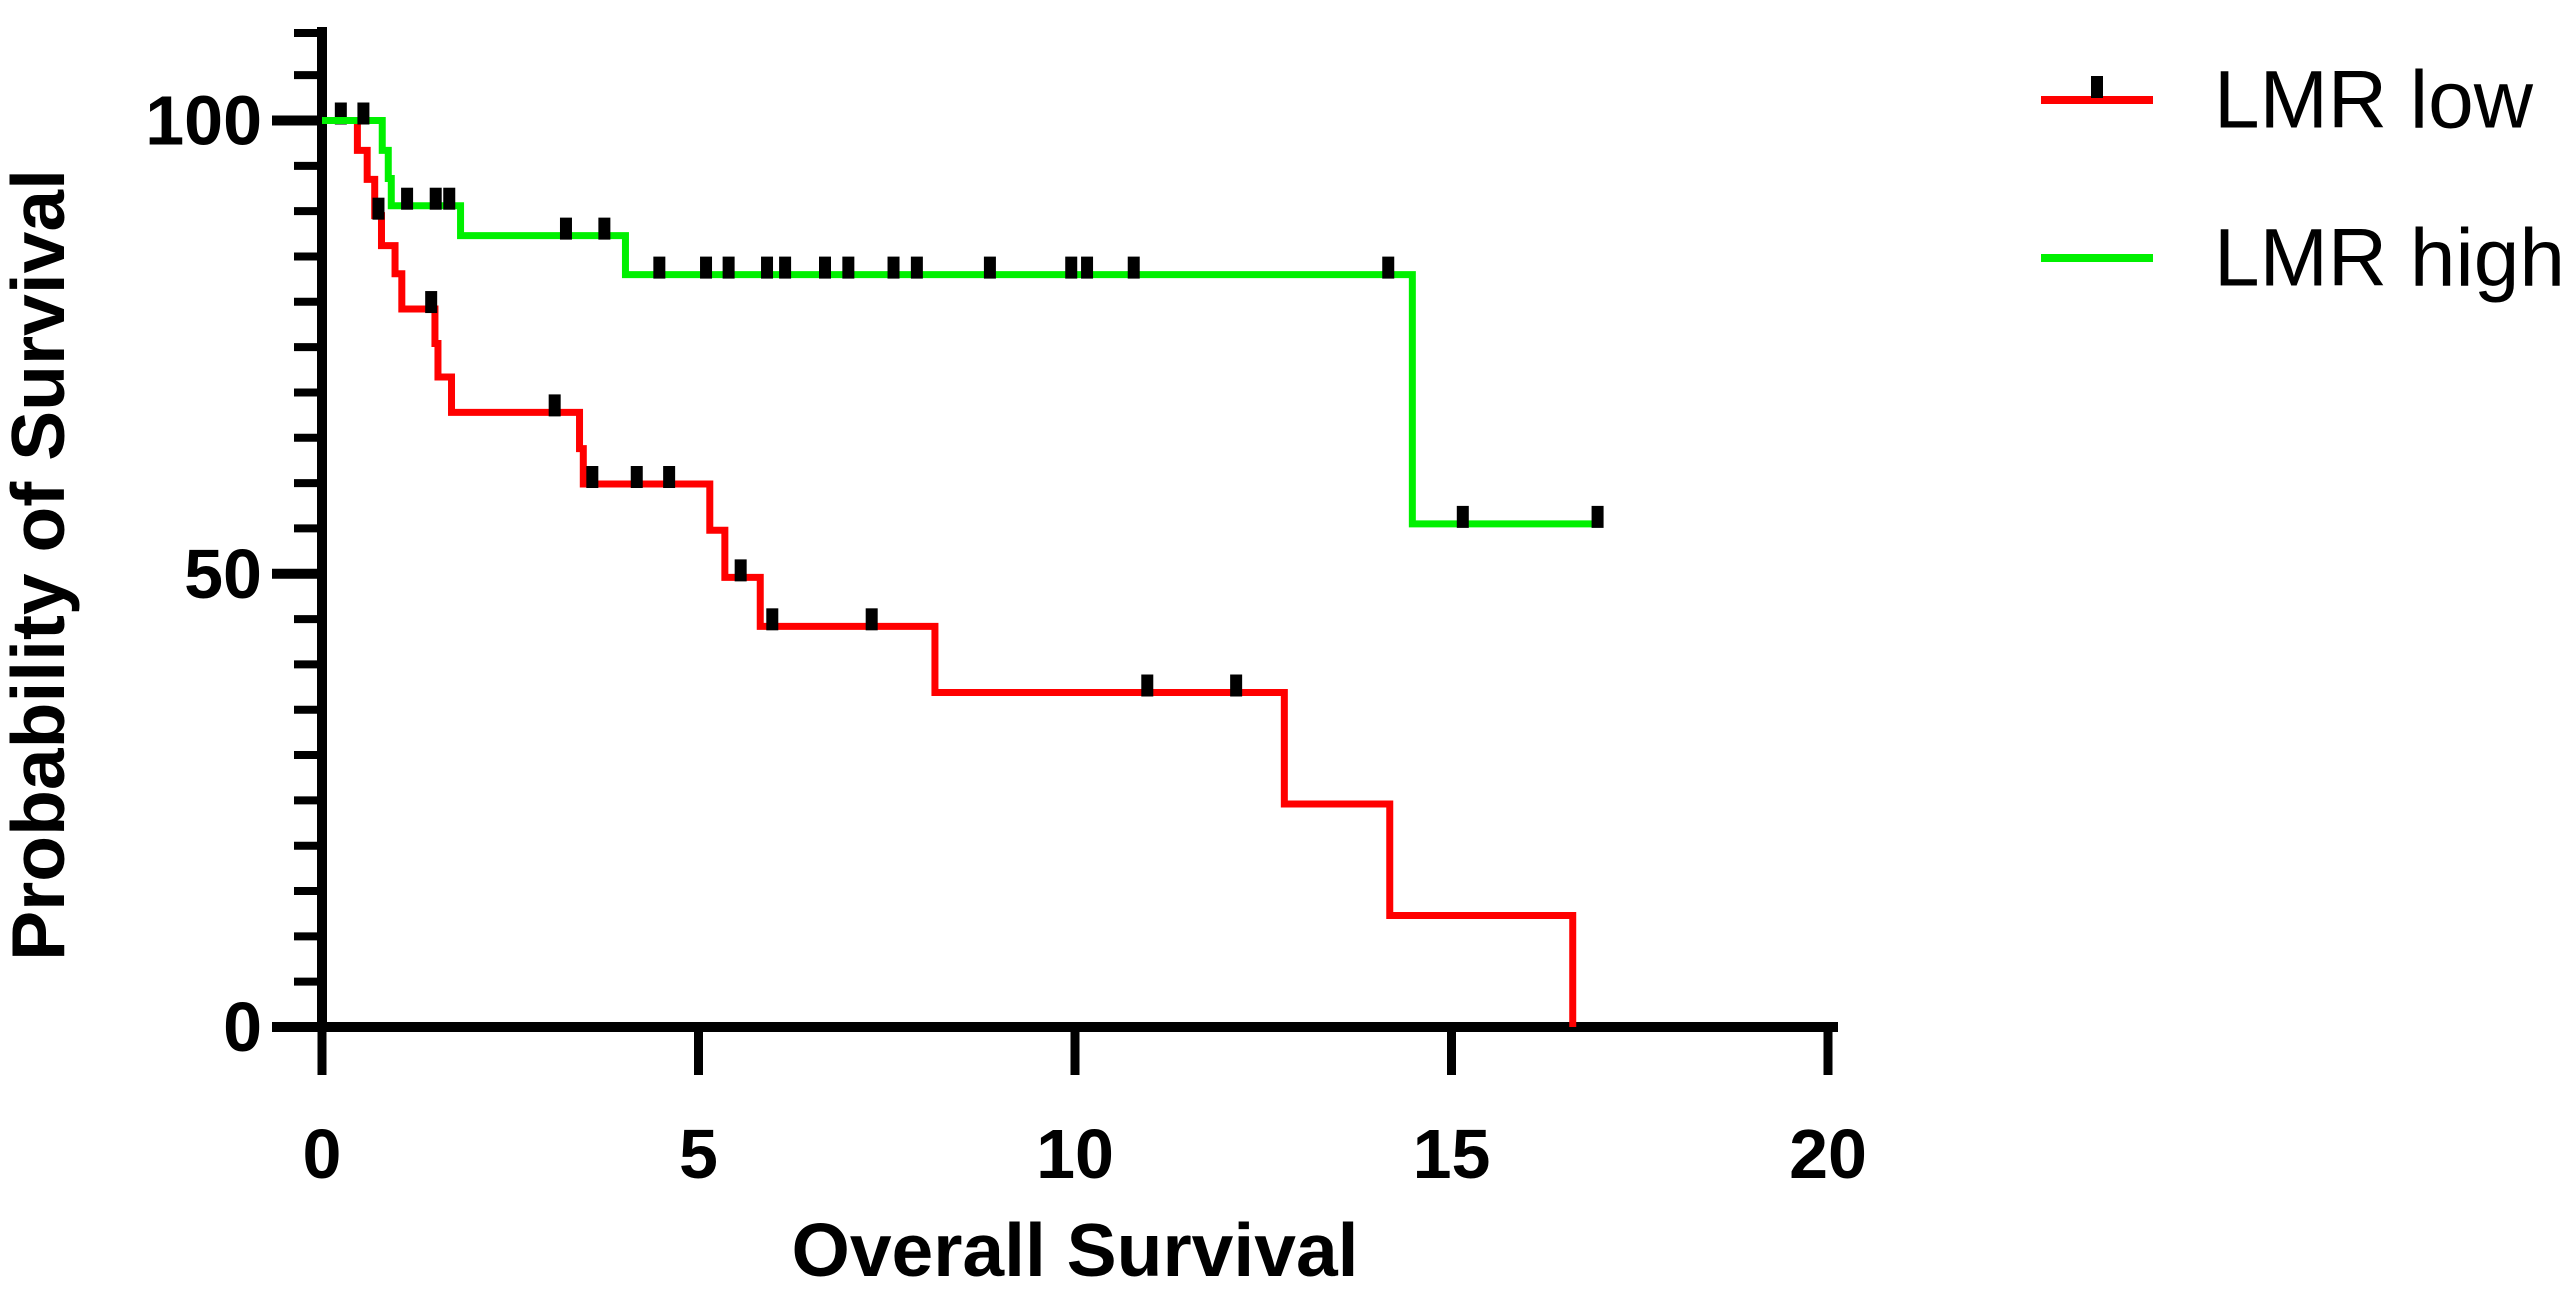  I want to click on legend-censor-tick-icon, so click(2097, 87).